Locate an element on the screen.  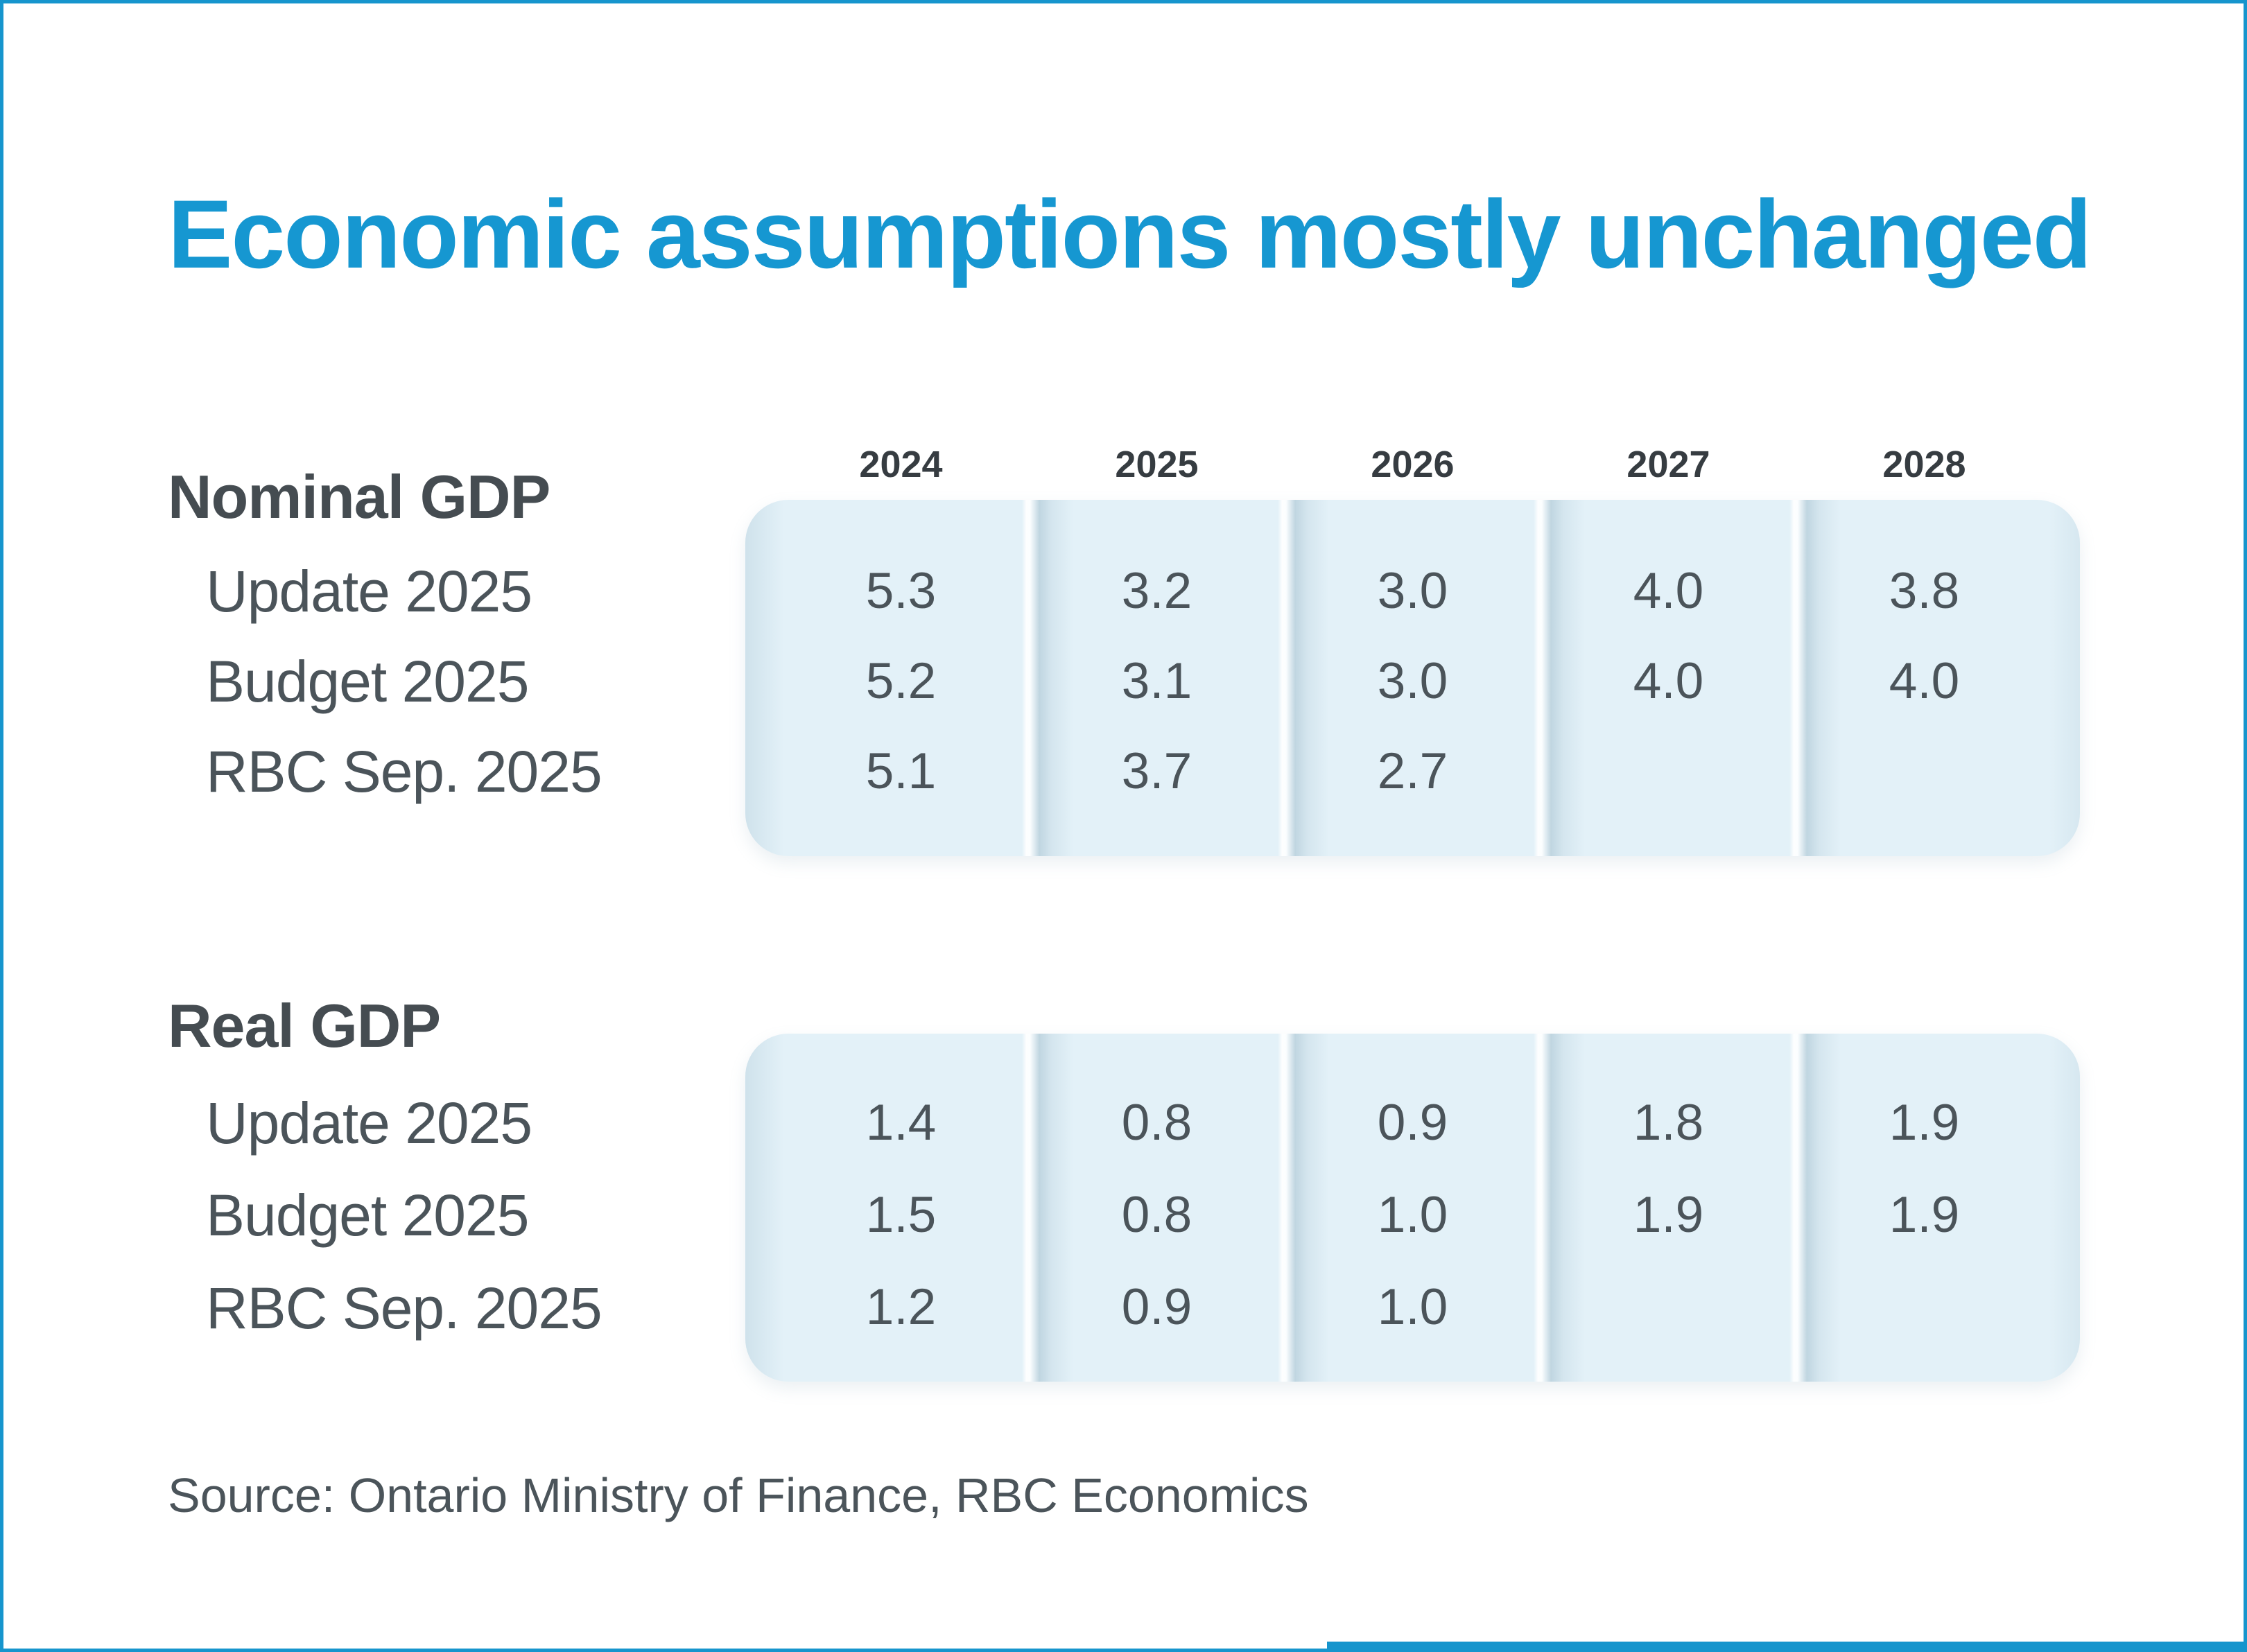
value-cell: 3.1 is located at coordinates (1156, 681).